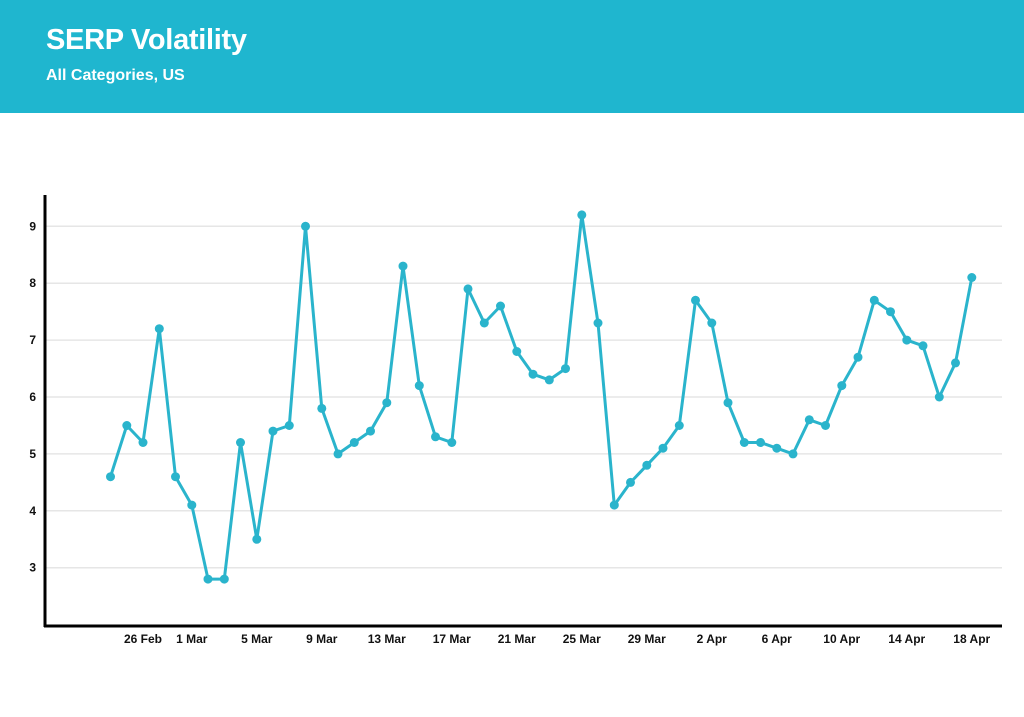  I want to click on x-tick-label: 9 Mar, so click(322, 639).